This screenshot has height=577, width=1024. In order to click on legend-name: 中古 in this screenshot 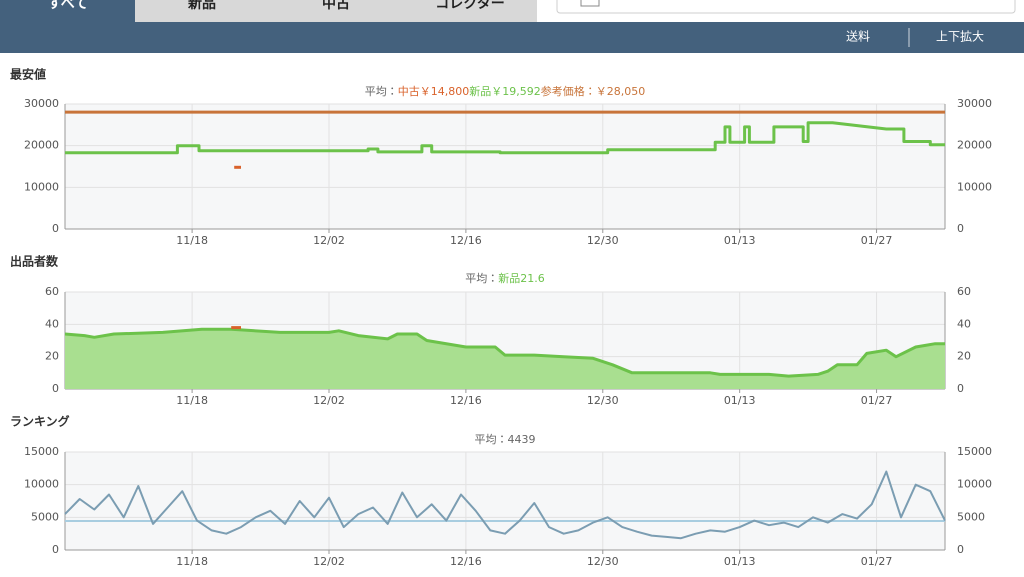, I will do `click(409, 91)`.